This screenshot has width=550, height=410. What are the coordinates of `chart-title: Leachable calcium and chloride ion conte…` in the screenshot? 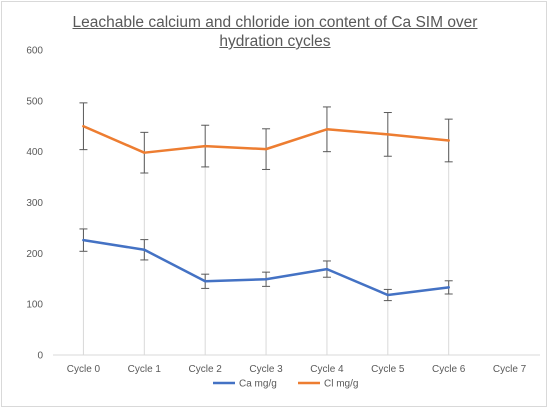 It's located at (275, 32).